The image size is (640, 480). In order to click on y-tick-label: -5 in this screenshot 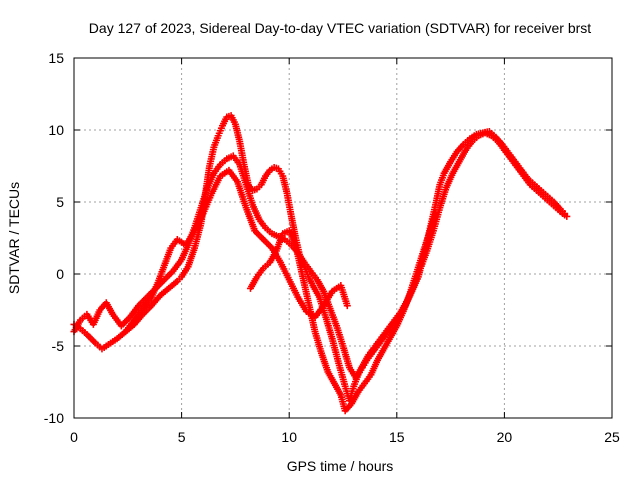, I will do `click(58, 346)`.